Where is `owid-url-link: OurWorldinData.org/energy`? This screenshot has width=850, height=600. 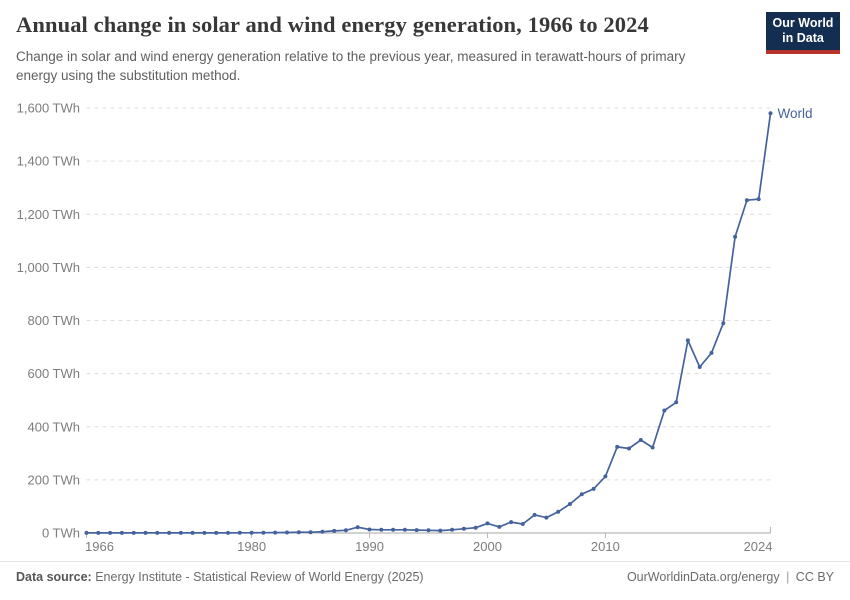
owid-url-link: OurWorldinData.org/energy is located at coordinates (703, 577).